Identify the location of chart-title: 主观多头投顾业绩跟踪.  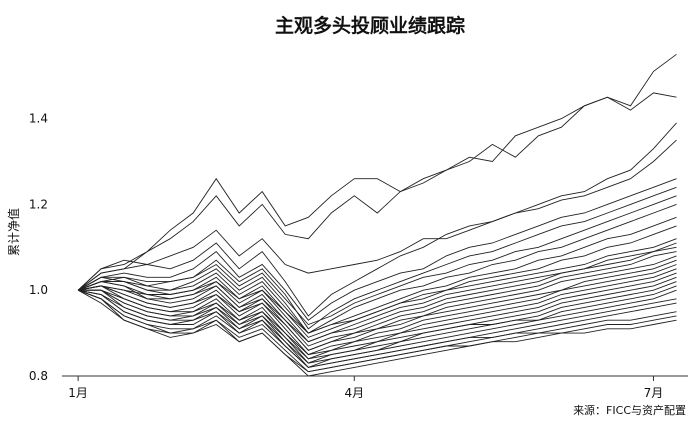
(370, 25).